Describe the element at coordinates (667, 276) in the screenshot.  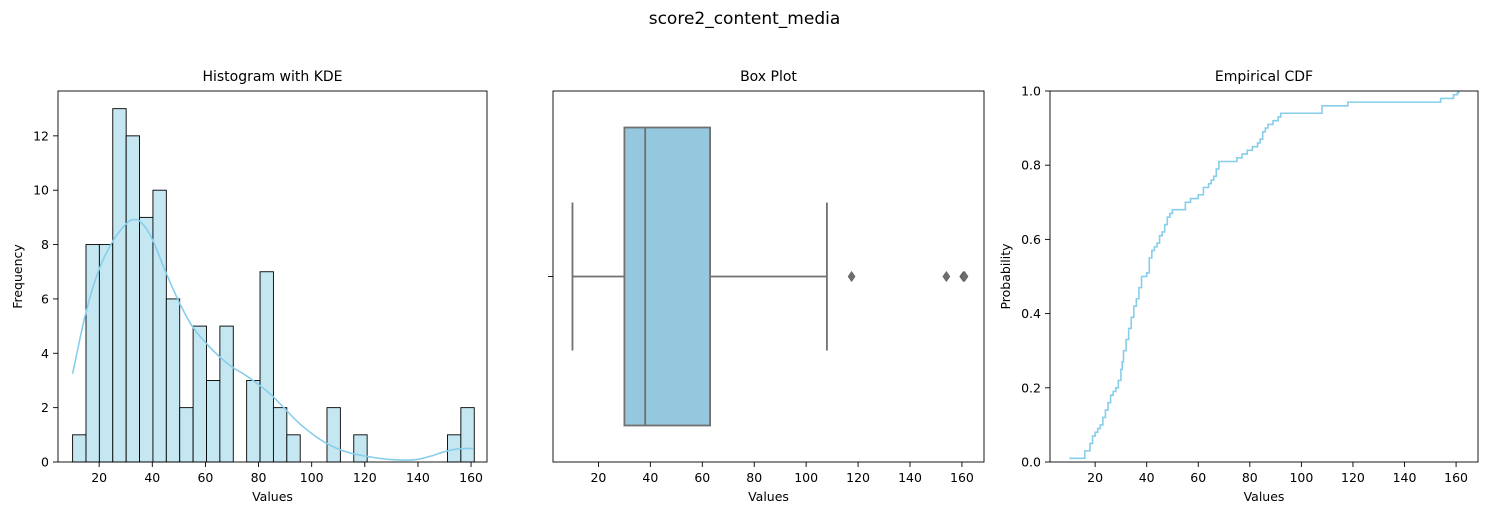
I see `iqr-box` at that location.